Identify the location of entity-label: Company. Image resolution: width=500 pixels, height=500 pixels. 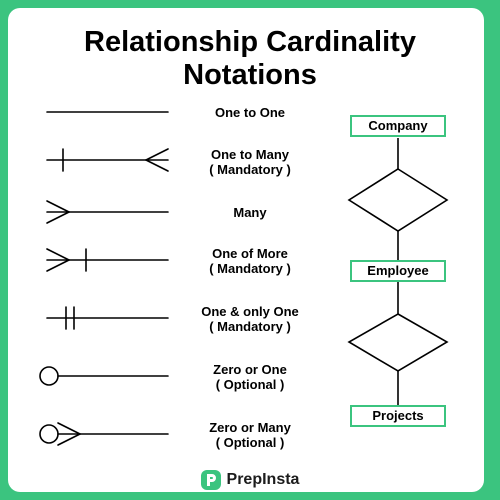
(398, 125).